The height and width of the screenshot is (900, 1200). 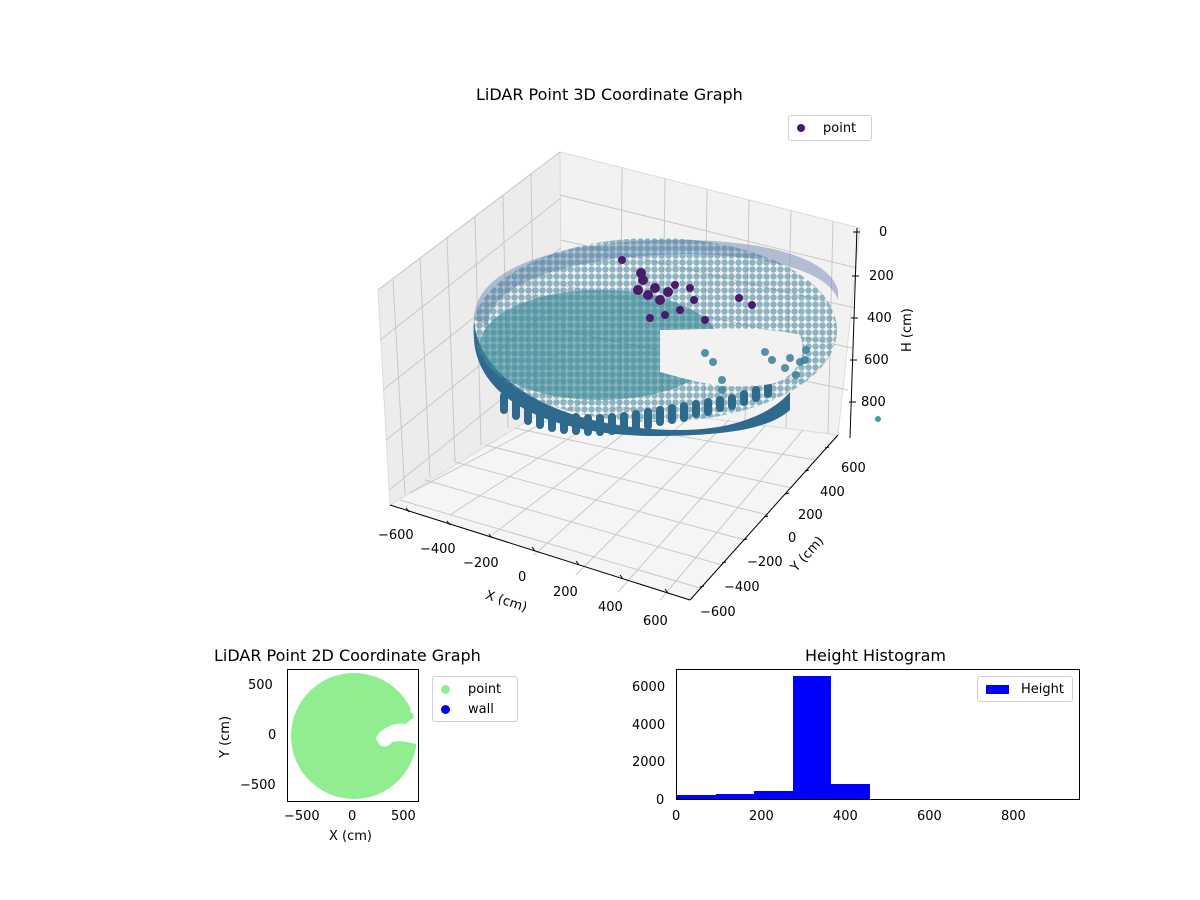 What do you see at coordinates (660, 800) in the screenshot?
I see `hist-y-tick: 0` at bounding box center [660, 800].